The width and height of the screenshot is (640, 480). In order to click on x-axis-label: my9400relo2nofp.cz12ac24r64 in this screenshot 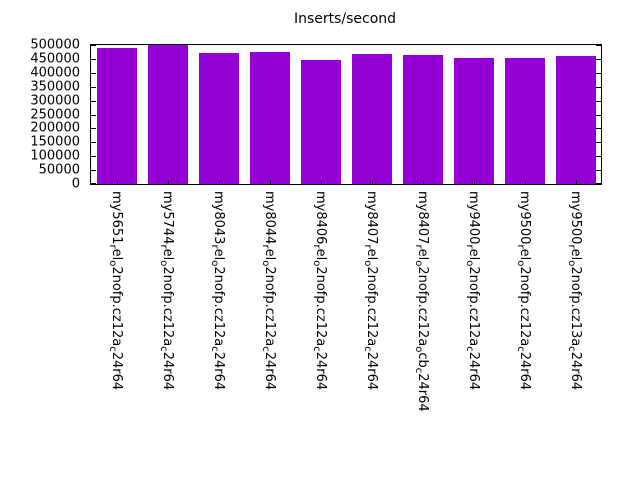, I will do `click(472, 291)`.